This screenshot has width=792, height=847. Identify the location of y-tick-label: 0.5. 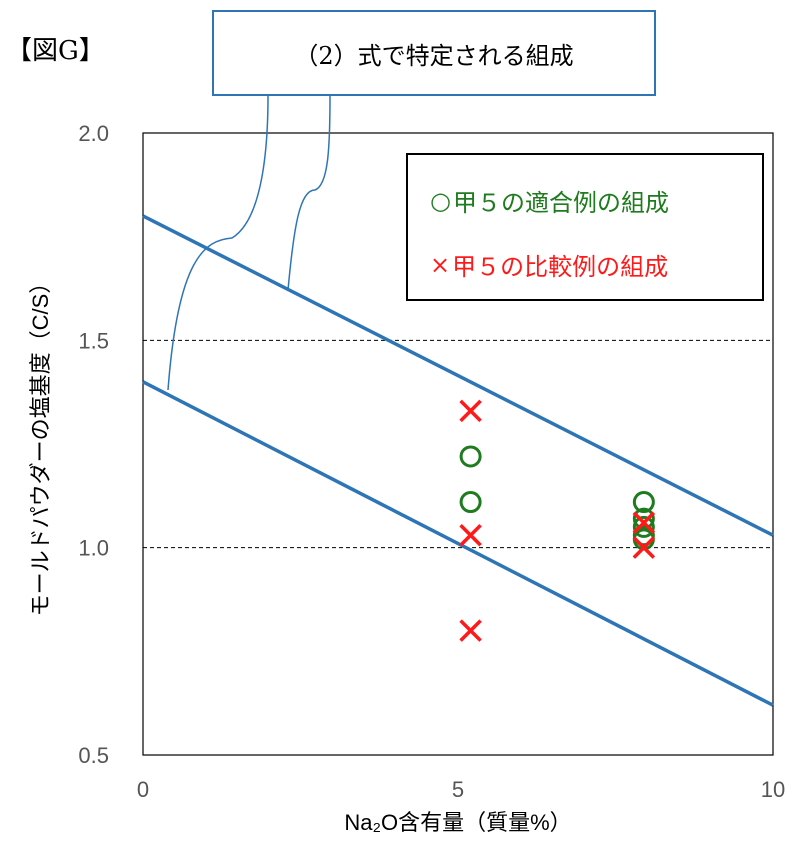
(93, 755).